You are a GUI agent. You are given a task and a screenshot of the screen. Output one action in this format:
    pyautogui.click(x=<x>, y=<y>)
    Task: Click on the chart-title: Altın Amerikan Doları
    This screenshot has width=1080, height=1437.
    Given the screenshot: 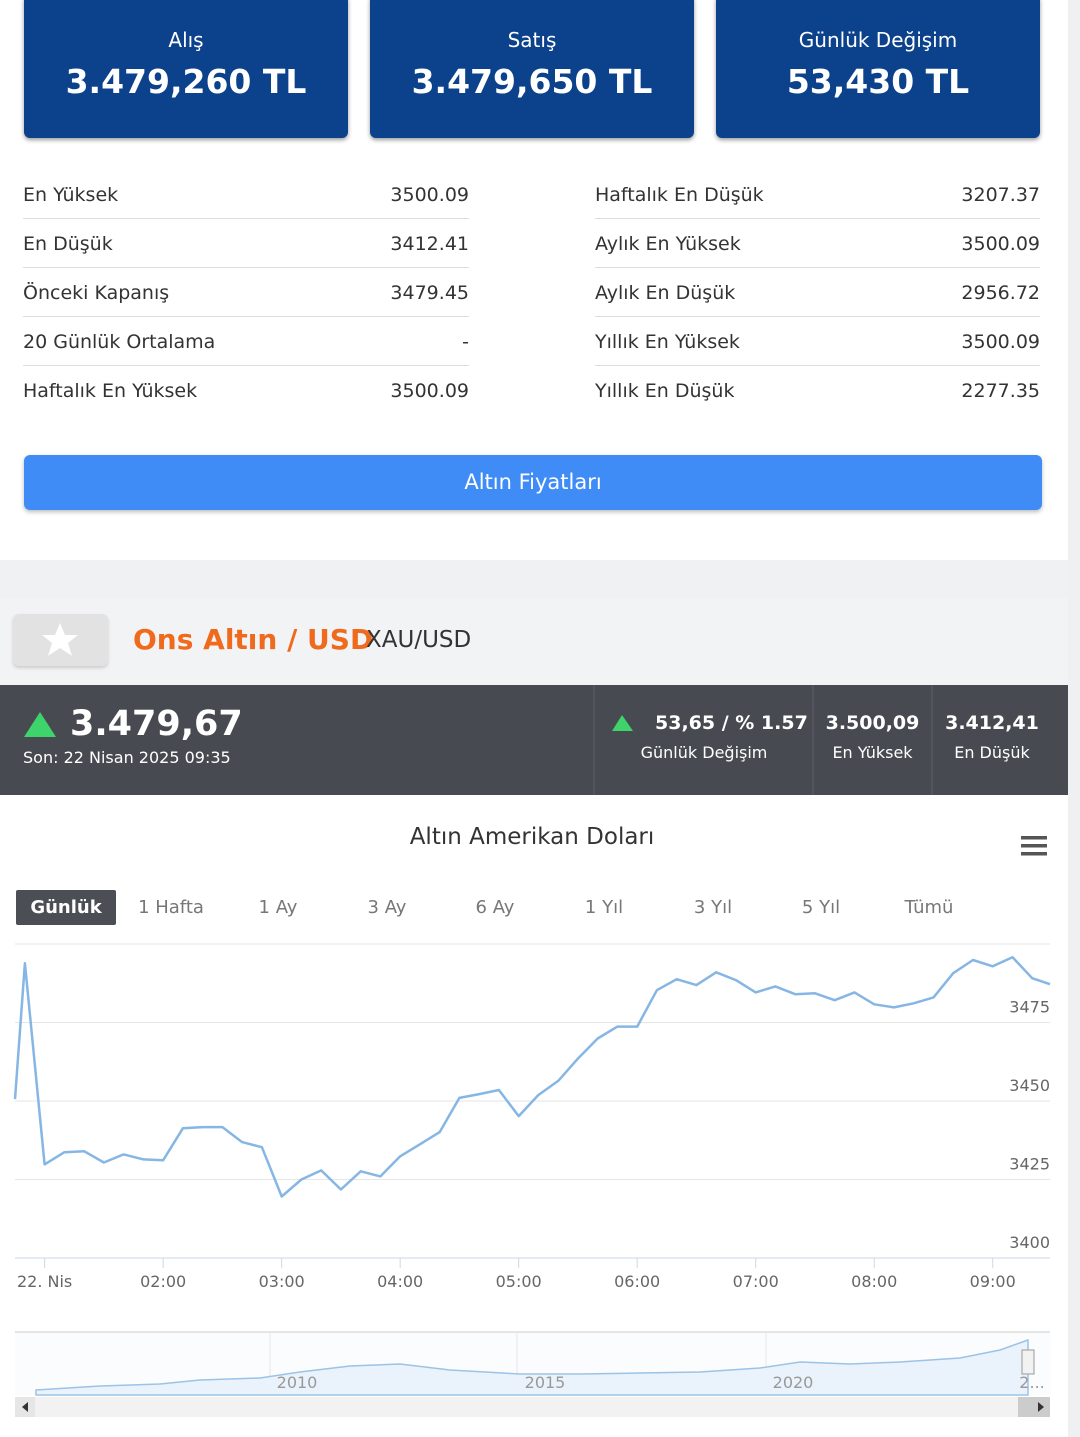 What is the action you would take?
    pyautogui.click(x=532, y=837)
    